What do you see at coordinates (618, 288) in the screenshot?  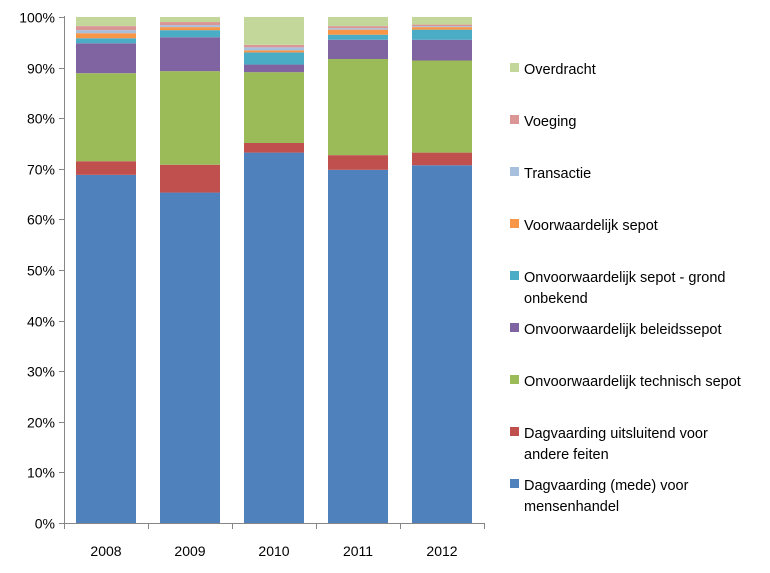 I see `legend-item: Onvoorwaardelijk sepot - grond onbekend` at bounding box center [618, 288].